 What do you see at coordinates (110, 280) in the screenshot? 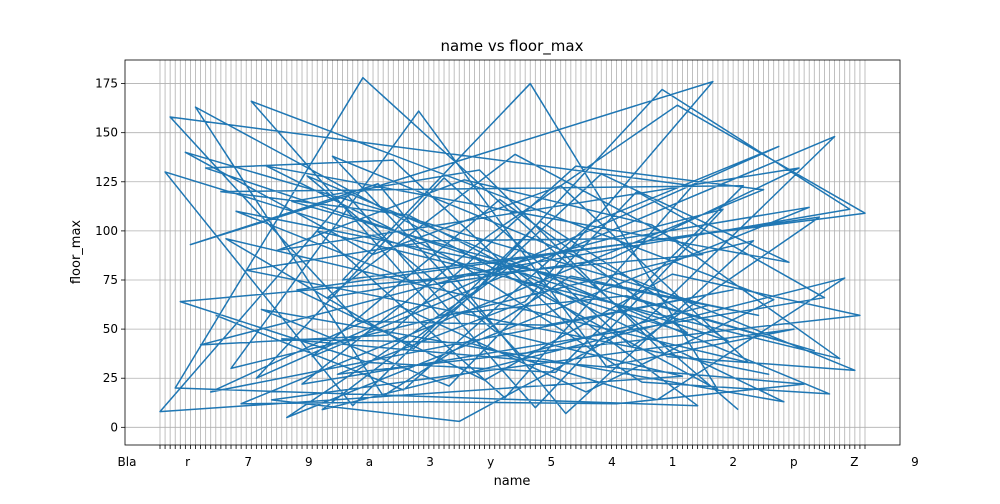
I see `y-tick-label: 75` at bounding box center [110, 280].